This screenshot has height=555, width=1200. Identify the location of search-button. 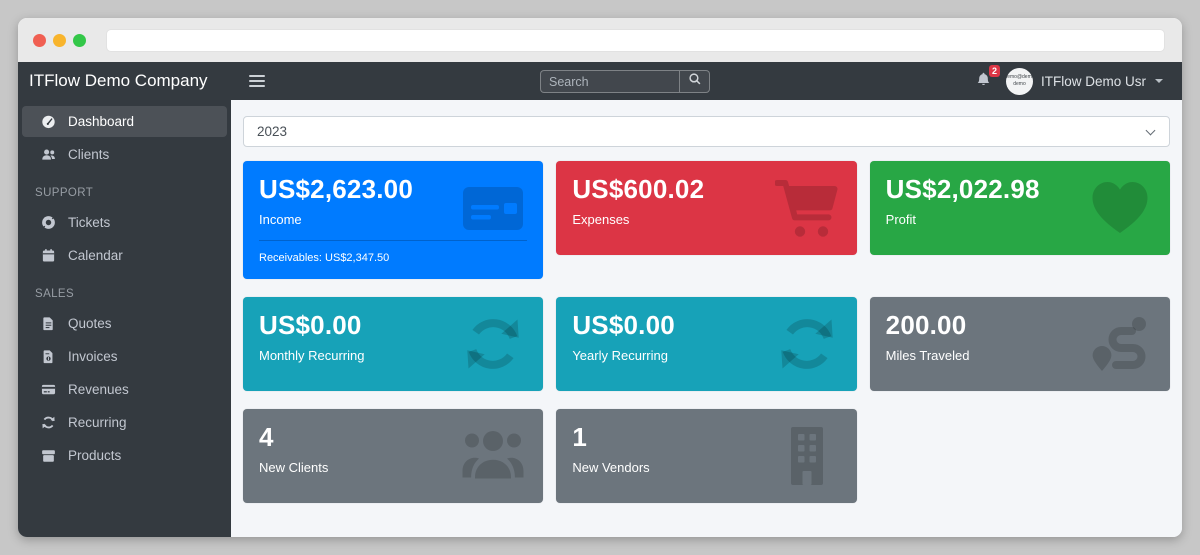
(694, 81).